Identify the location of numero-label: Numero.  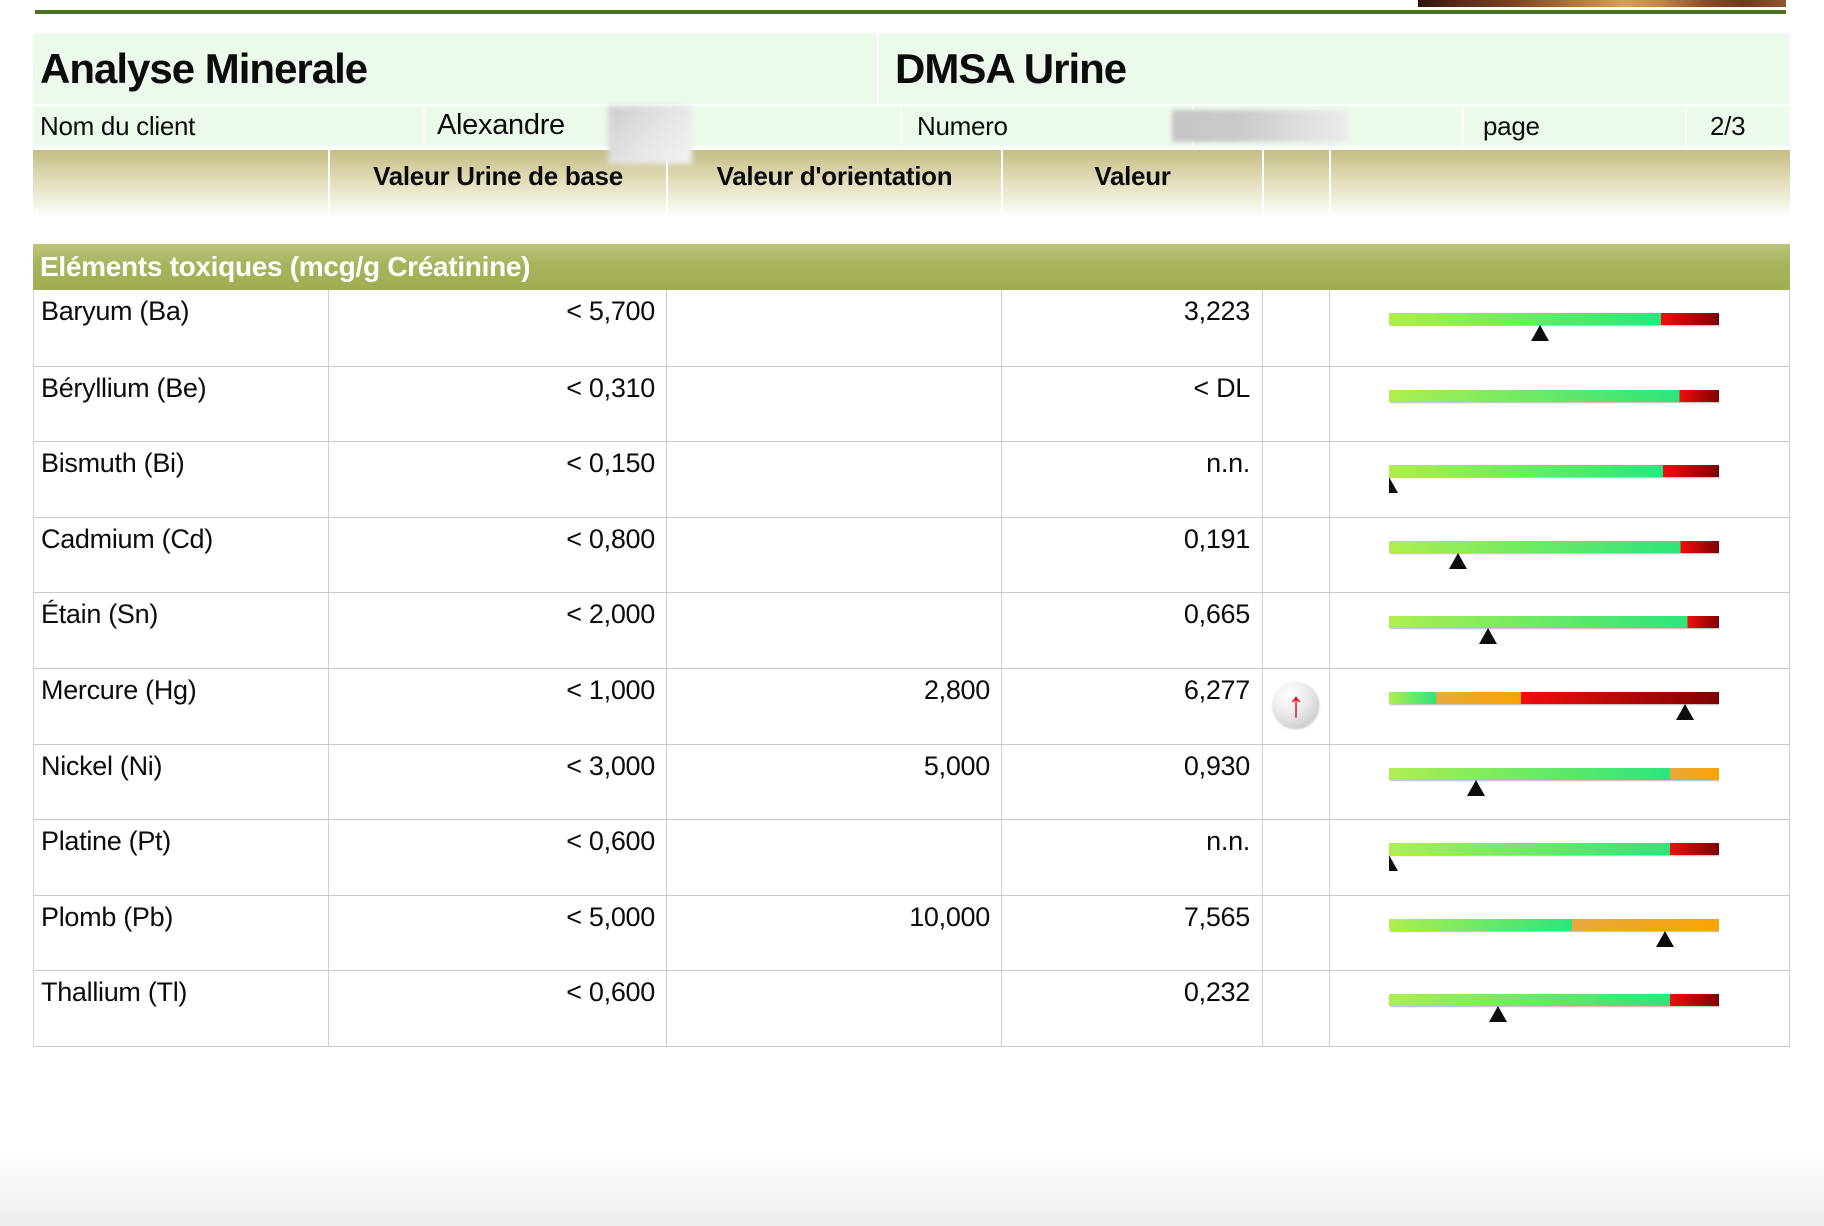
(1046, 126).